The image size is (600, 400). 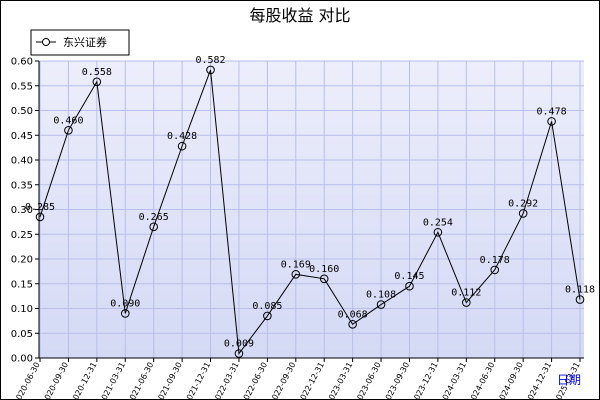 What do you see at coordinates (22, 284) in the screenshot?
I see `y-tick-label: 0.15` at bounding box center [22, 284].